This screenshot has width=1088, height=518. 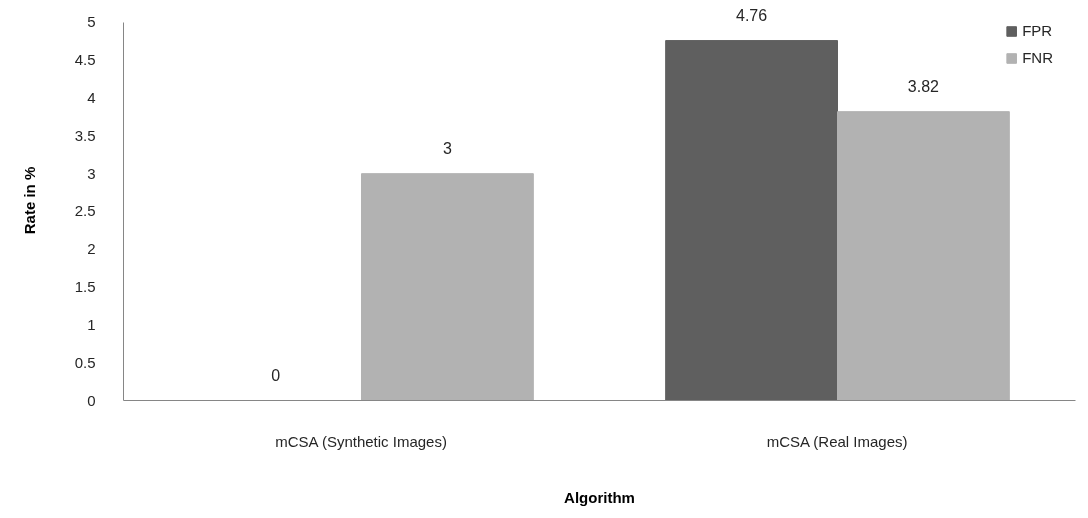 I want to click on data-label: 3.82, so click(x=923, y=86).